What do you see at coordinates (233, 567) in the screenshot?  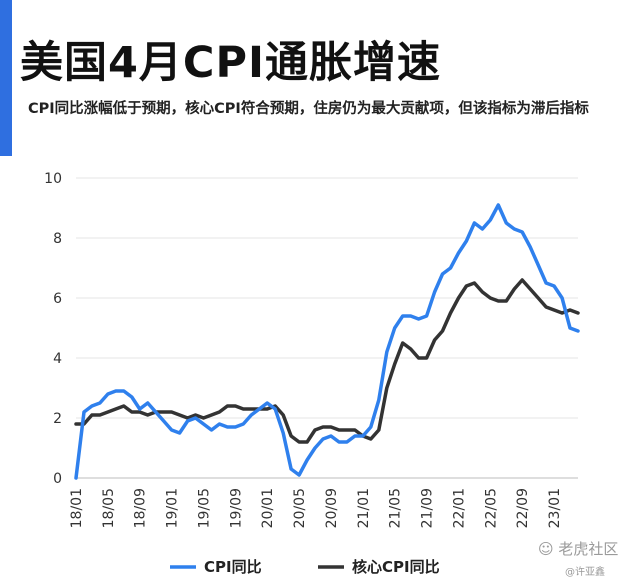 I see `legend-label-cpi: CPI同比` at bounding box center [233, 567].